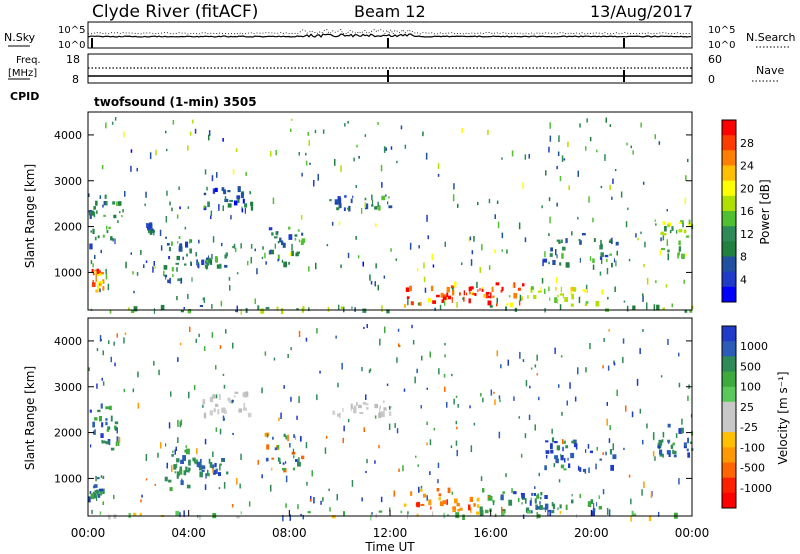  What do you see at coordinates (743, 257) in the screenshot?
I see `colorbar-tick-label: 8` at bounding box center [743, 257].